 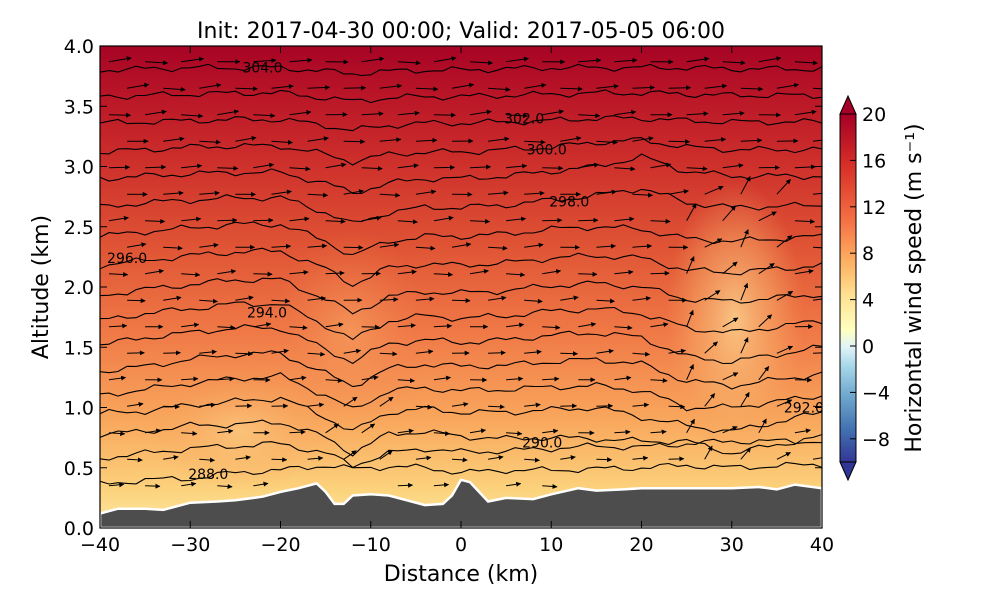 I want to click on colorbar-tick-label: −4, so click(x=876, y=393).